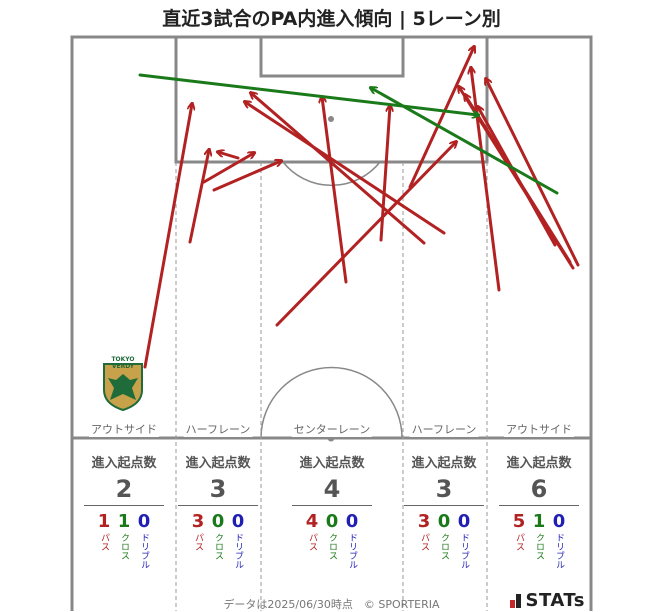  I want to click on lane-stats-center: 進入起点数 4 4 パス 0 クロス 0 ドリブル, so click(332, 510).